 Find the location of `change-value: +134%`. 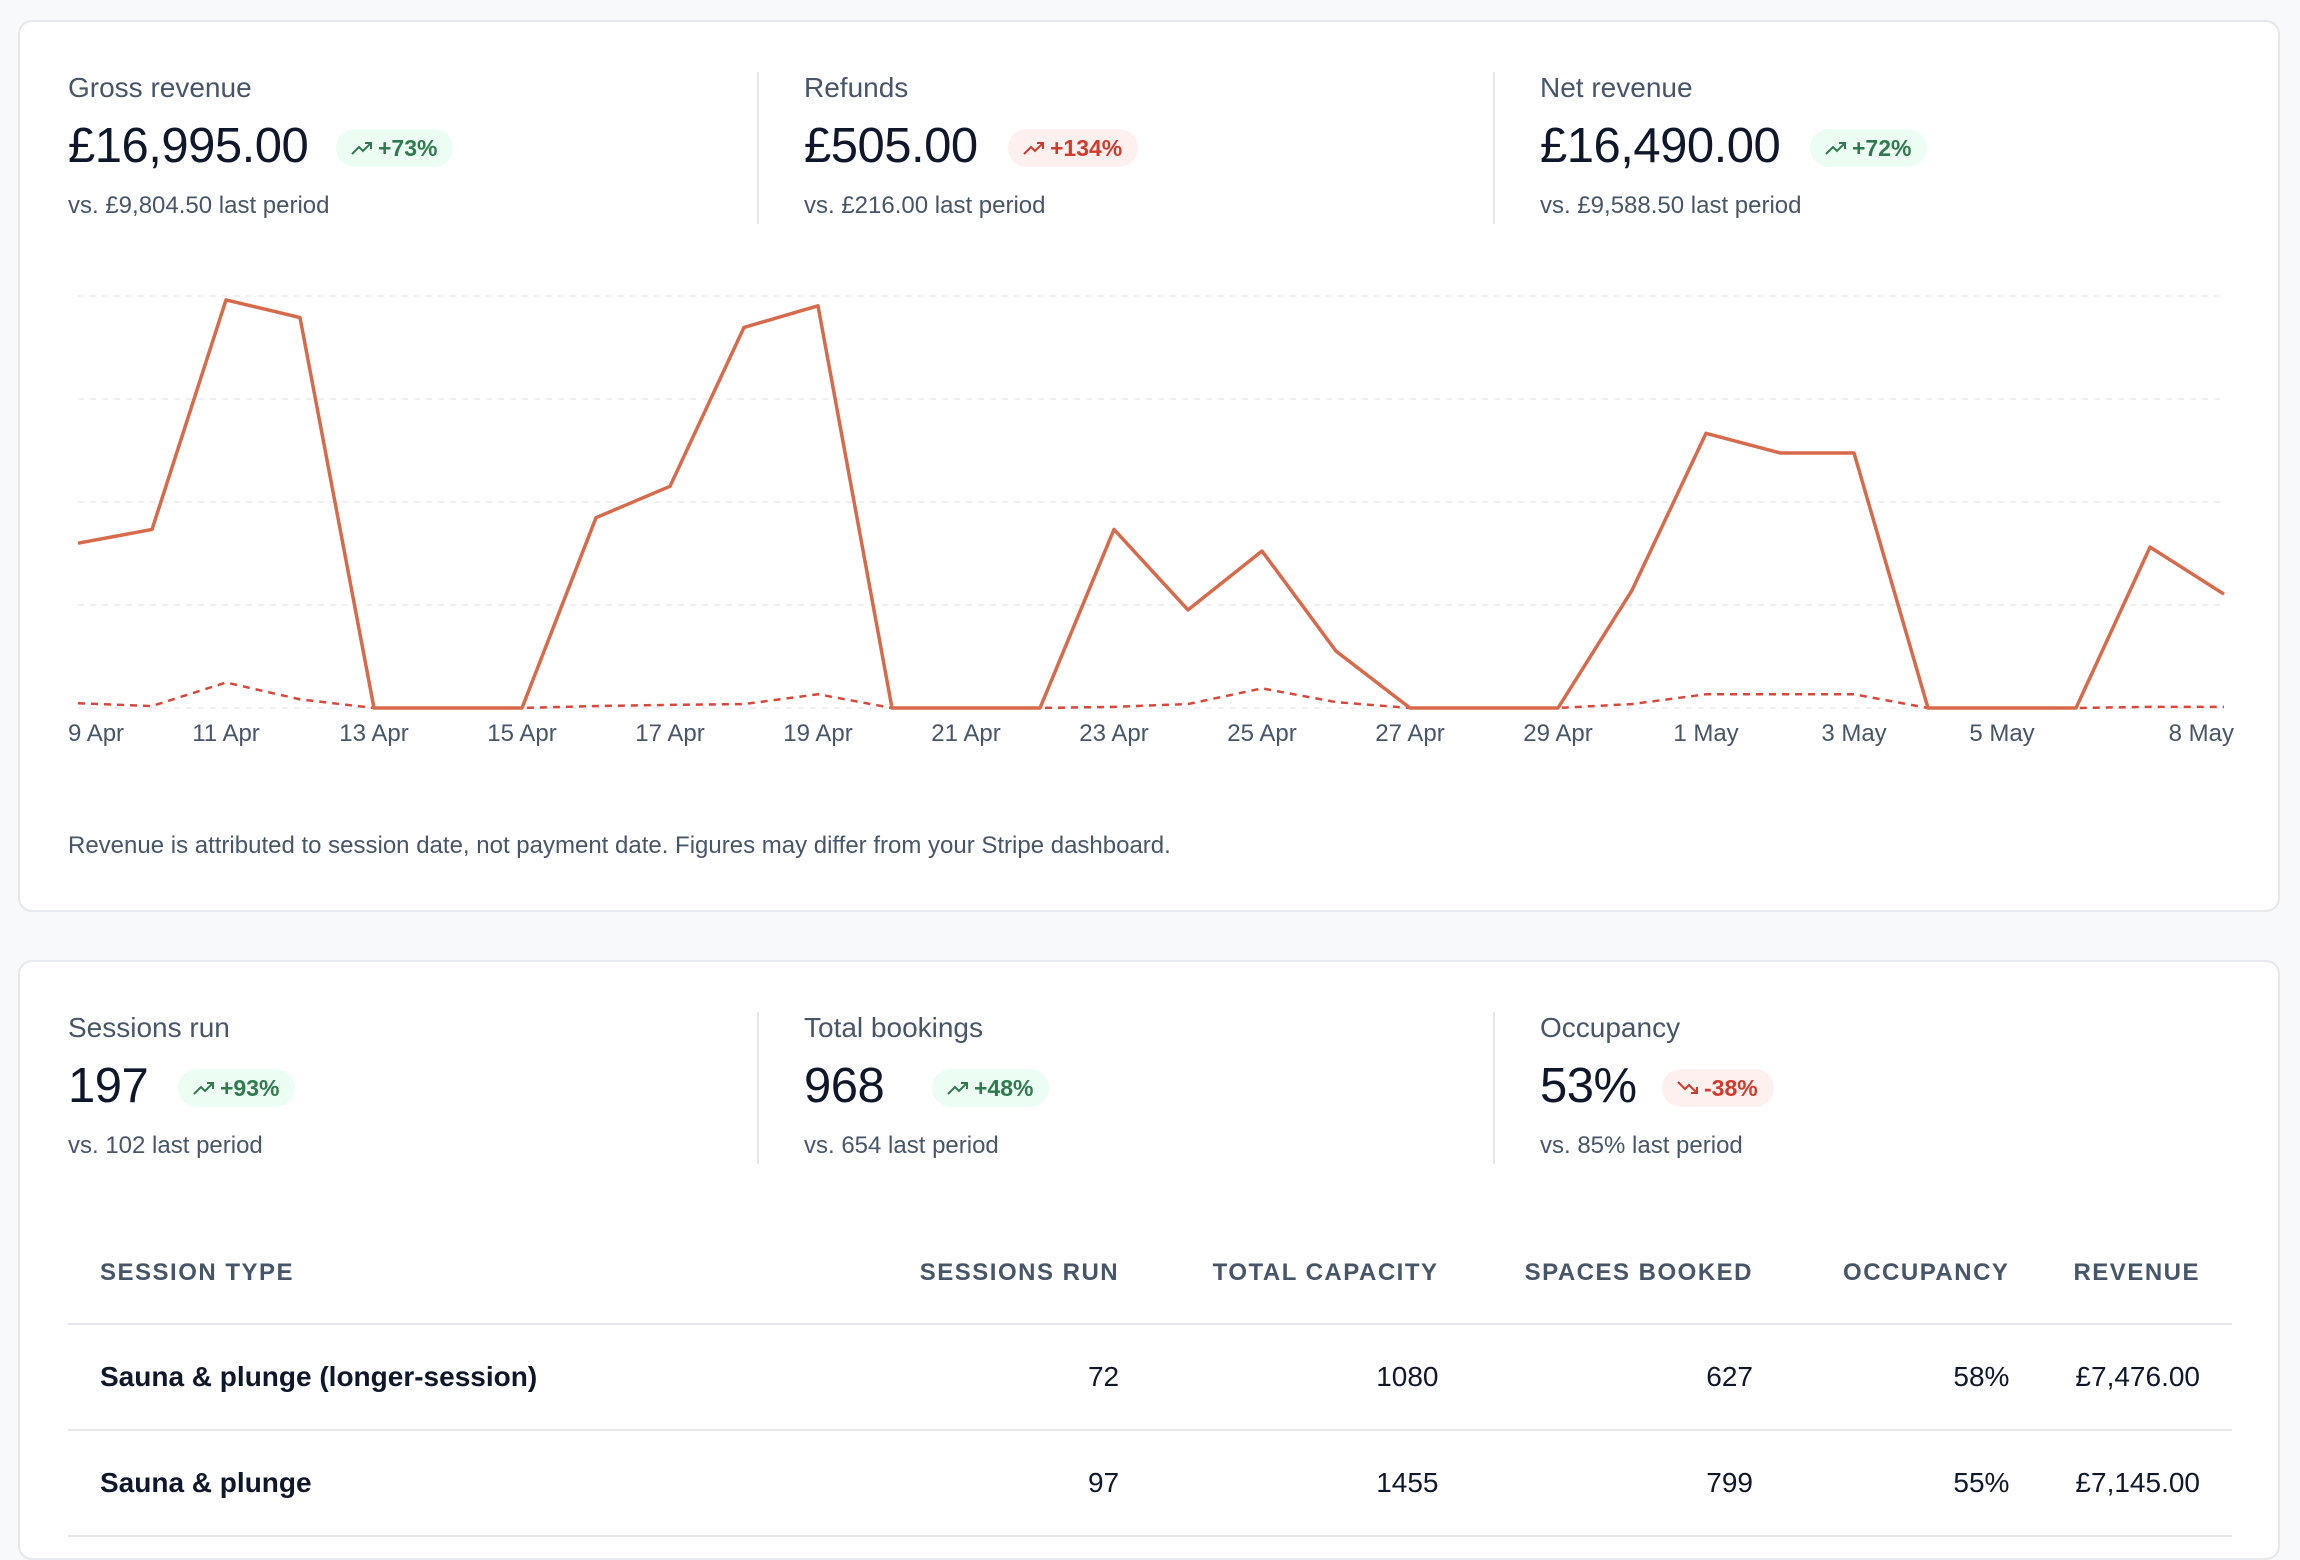

change-value: +134% is located at coordinates (1086, 147).